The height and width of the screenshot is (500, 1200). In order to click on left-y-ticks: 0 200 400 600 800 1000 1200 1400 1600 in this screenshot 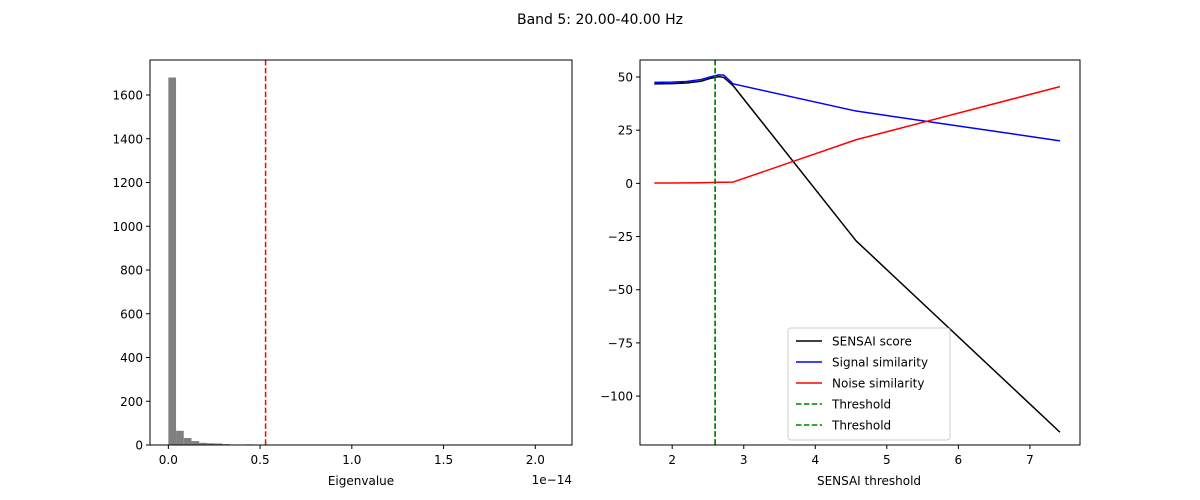, I will do `click(131, 271)`.